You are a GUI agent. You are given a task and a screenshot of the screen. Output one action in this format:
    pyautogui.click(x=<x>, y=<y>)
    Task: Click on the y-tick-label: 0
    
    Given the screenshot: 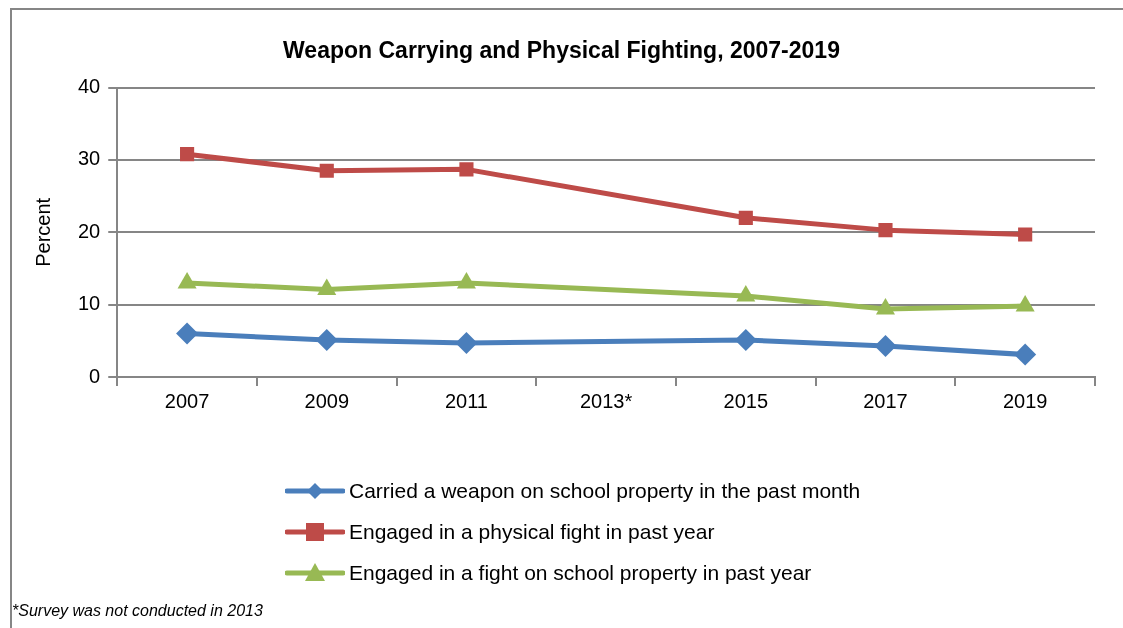 What is the action you would take?
    pyautogui.click(x=95, y=375)
    